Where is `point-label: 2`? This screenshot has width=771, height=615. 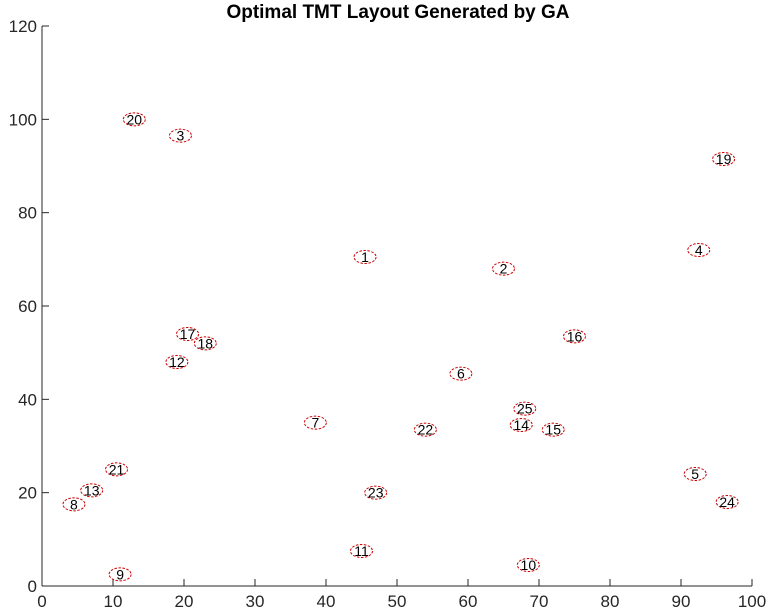 point-label: 2 is located at coordinates (504, 269).